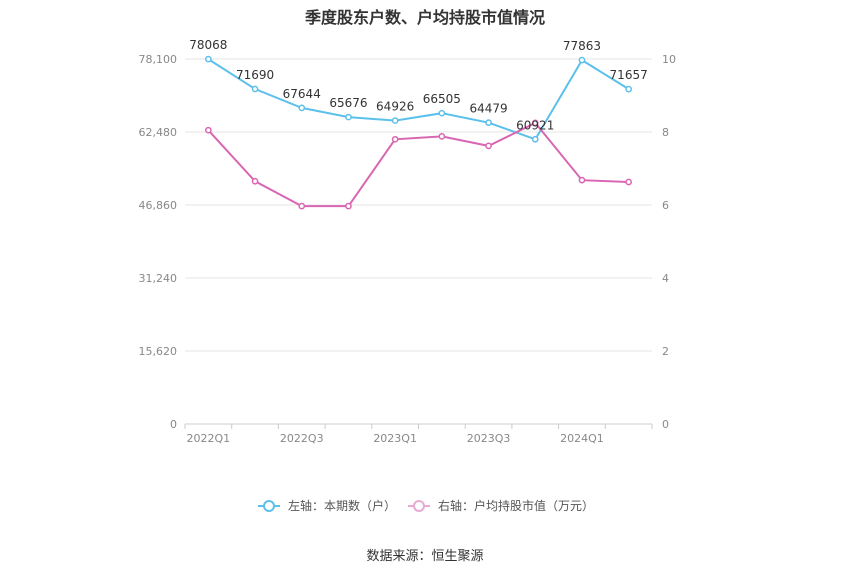  Describe the element at coordinates (489, 438) in the screenshot. I see `x-tick-label: 2023Q3` at that location.